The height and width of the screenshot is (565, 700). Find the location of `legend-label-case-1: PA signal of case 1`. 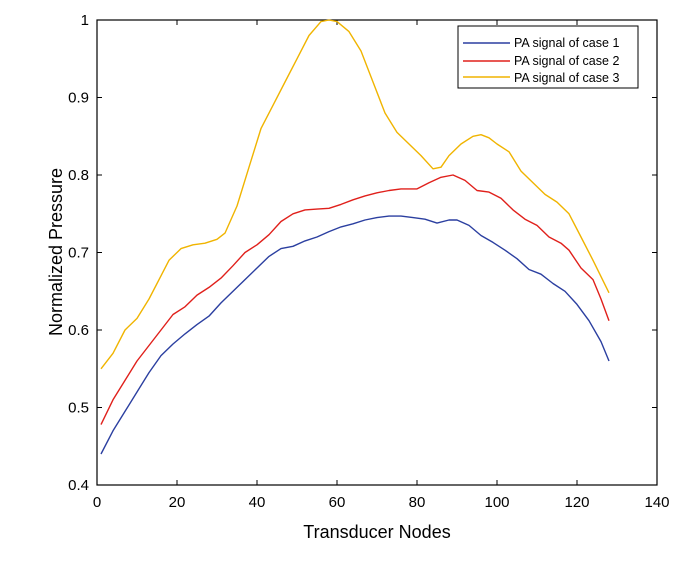

legend-label-case-1: PA signal of case 1 is located at coordinates (566, 43).